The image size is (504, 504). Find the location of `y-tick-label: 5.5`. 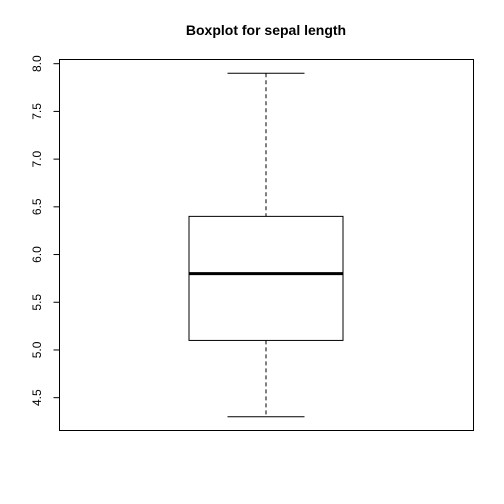

y-tick-label: 5.5 is located at coordinates (37, 302).